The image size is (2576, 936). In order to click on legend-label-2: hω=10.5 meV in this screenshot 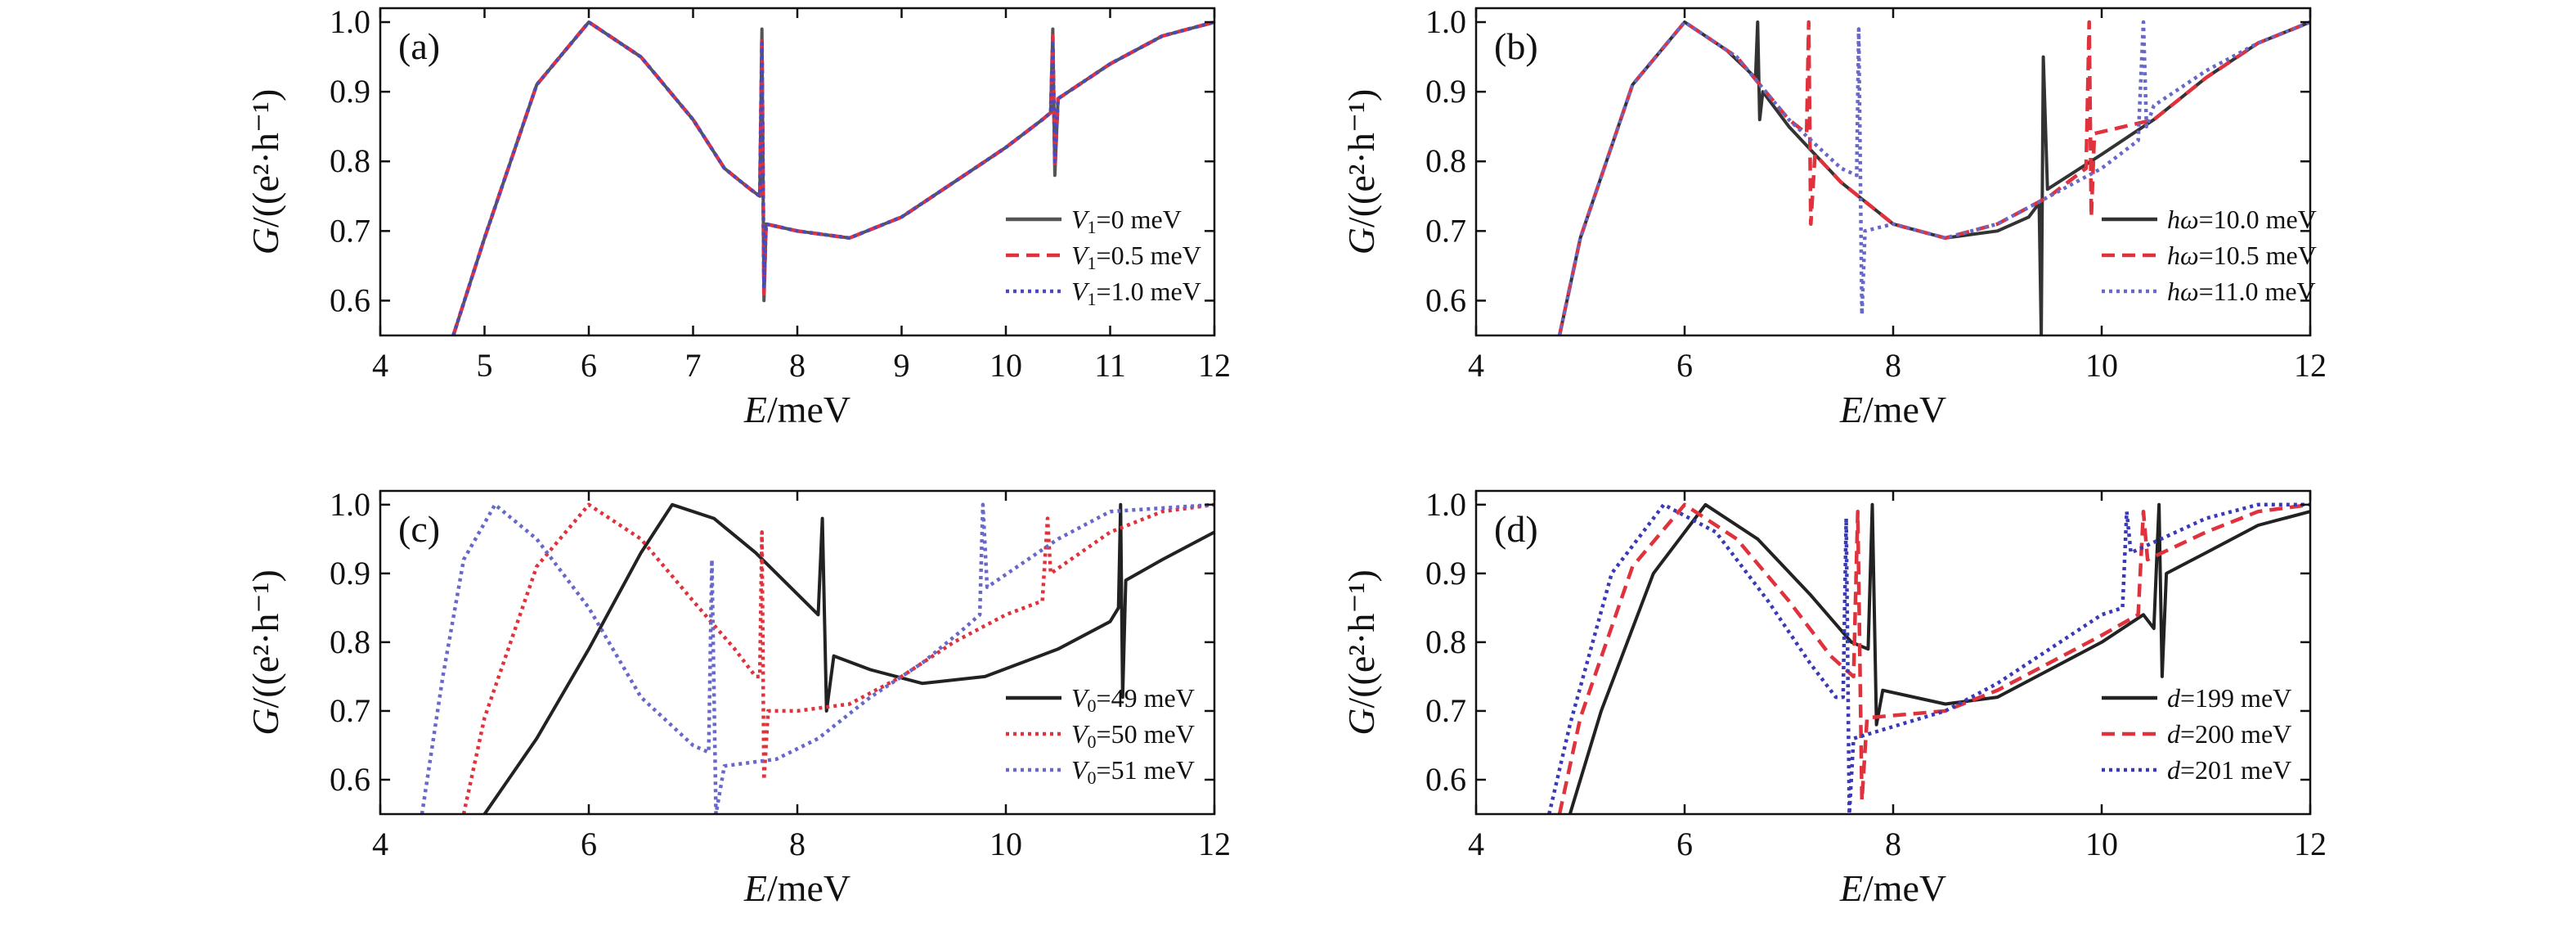, I will do `click(2242, 256)`.